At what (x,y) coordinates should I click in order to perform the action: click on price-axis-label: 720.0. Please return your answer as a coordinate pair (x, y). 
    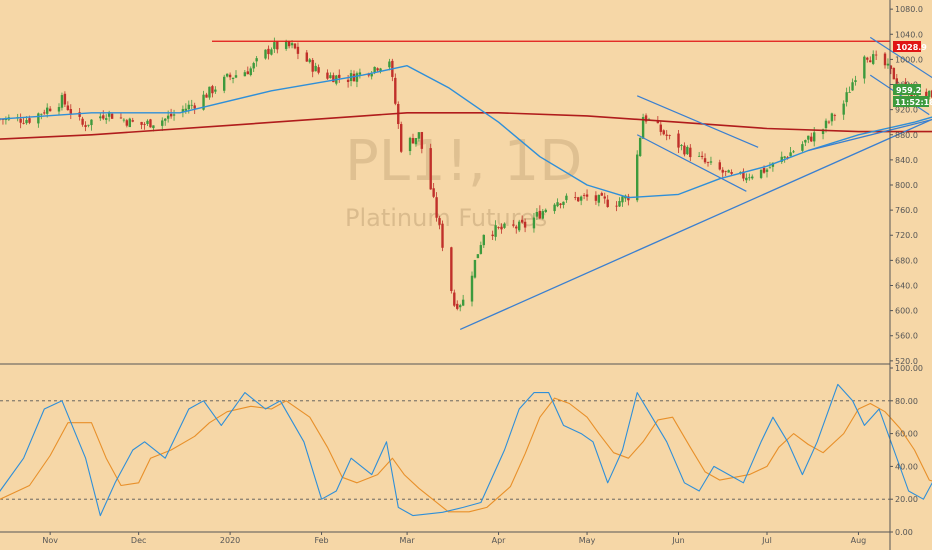
    Looking at the image, I should click on (906, 235).